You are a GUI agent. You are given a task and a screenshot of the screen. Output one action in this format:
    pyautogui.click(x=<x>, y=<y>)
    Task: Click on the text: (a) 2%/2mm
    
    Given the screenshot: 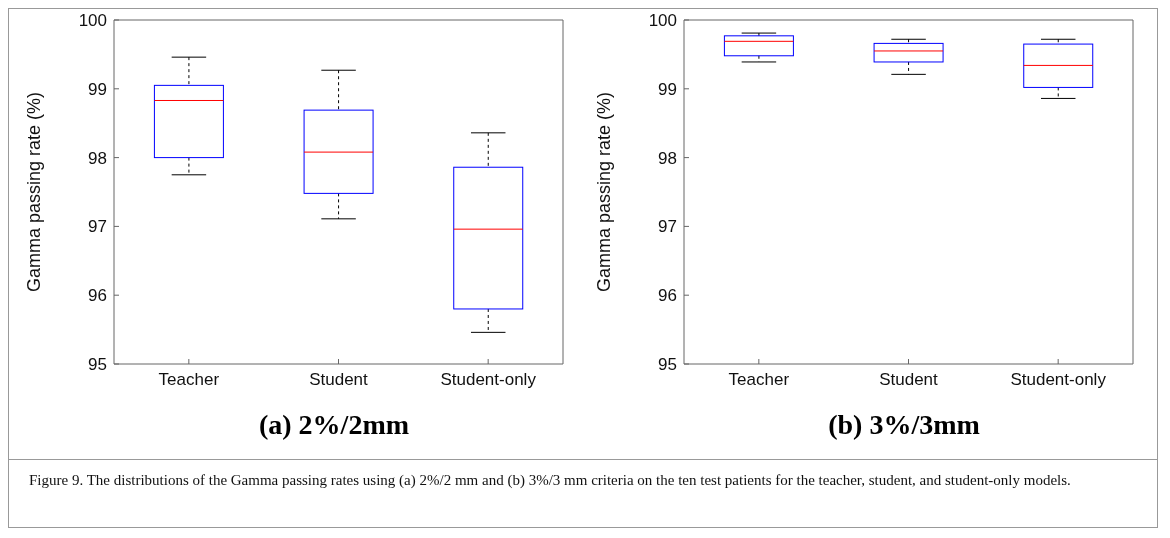 What is the action you would take?
    pyautogui.click(x=334, y=425)
    